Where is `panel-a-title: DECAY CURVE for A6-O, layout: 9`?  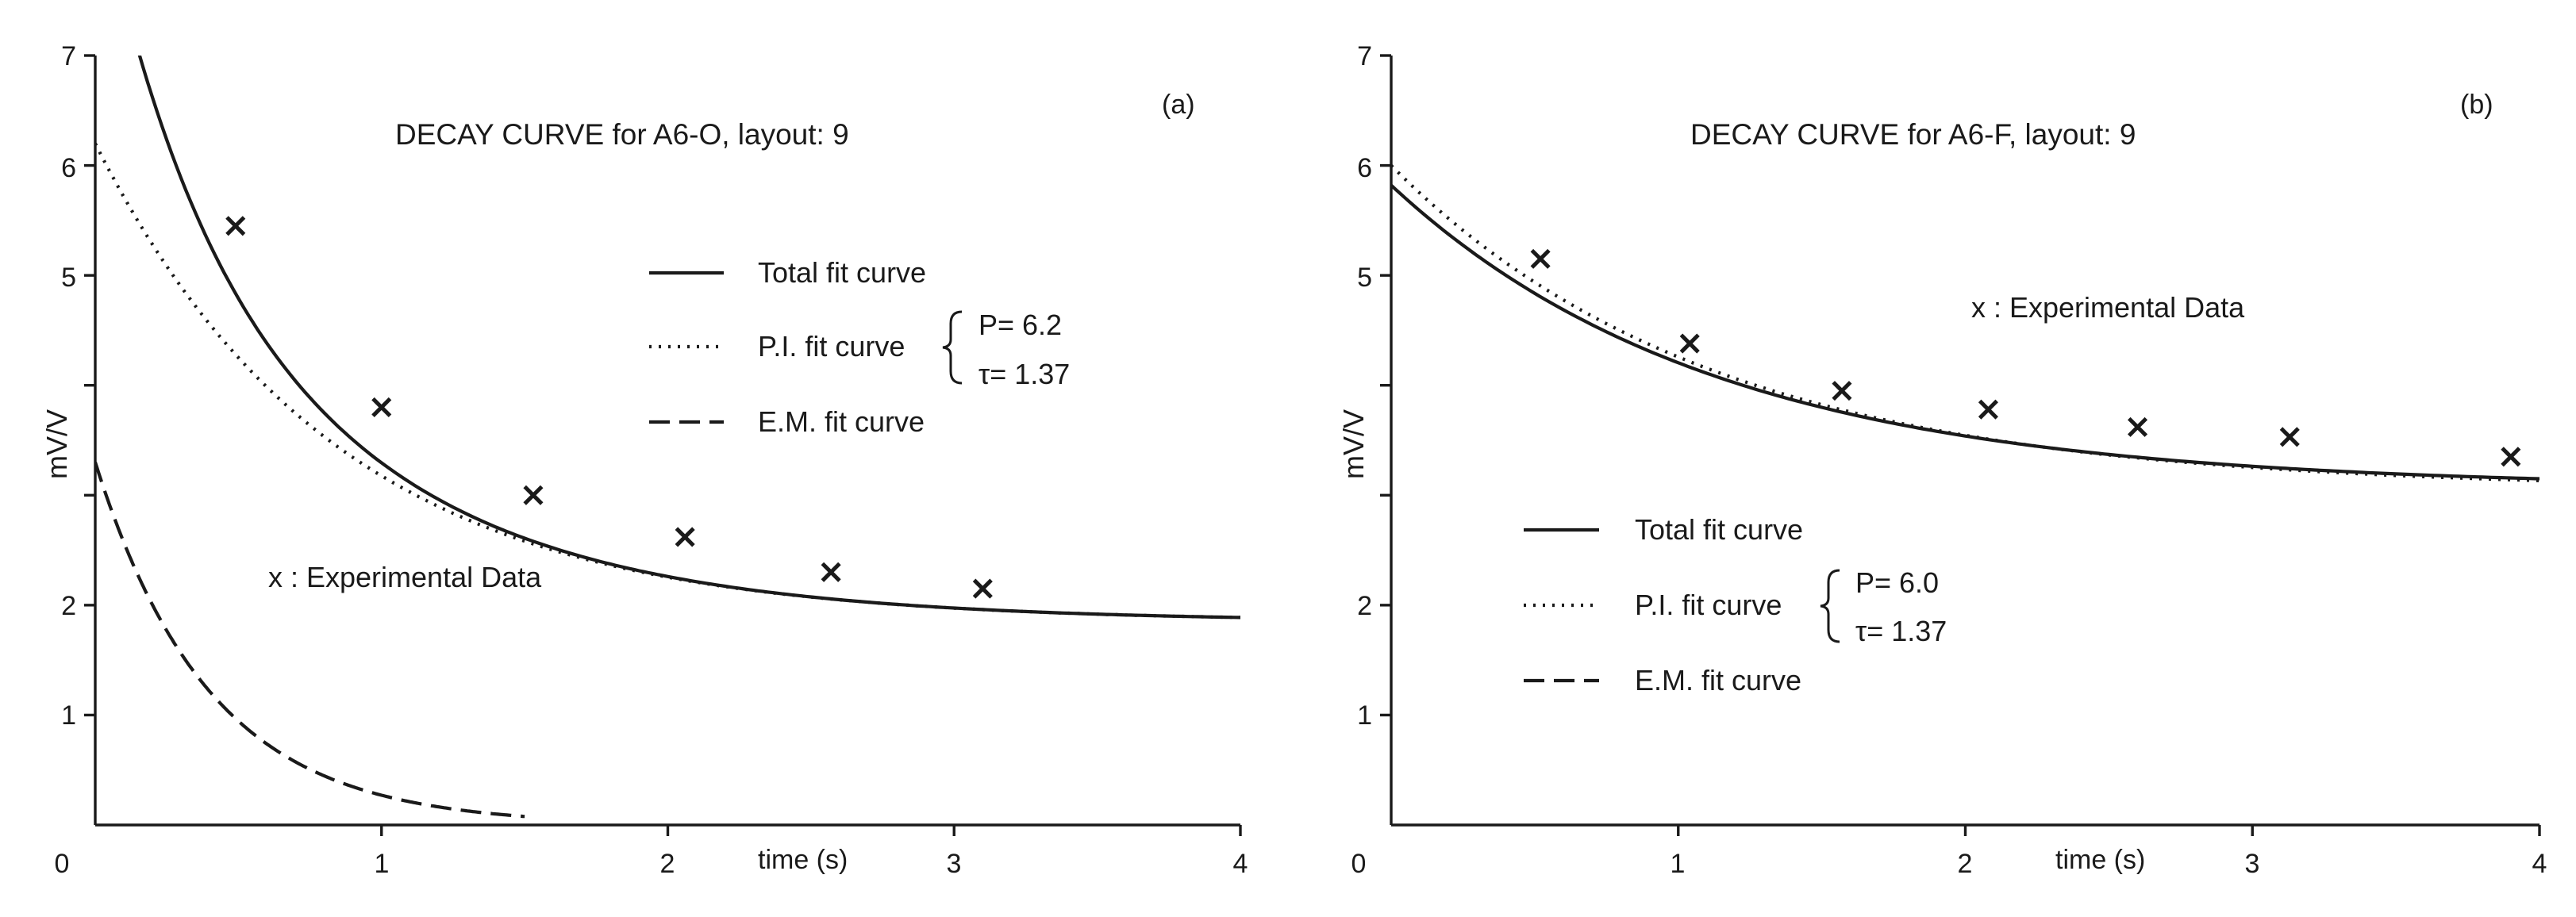
panel-a-title: DECAY CURVE for A6-O, layout: 9 is located at coordinates (622, 134).